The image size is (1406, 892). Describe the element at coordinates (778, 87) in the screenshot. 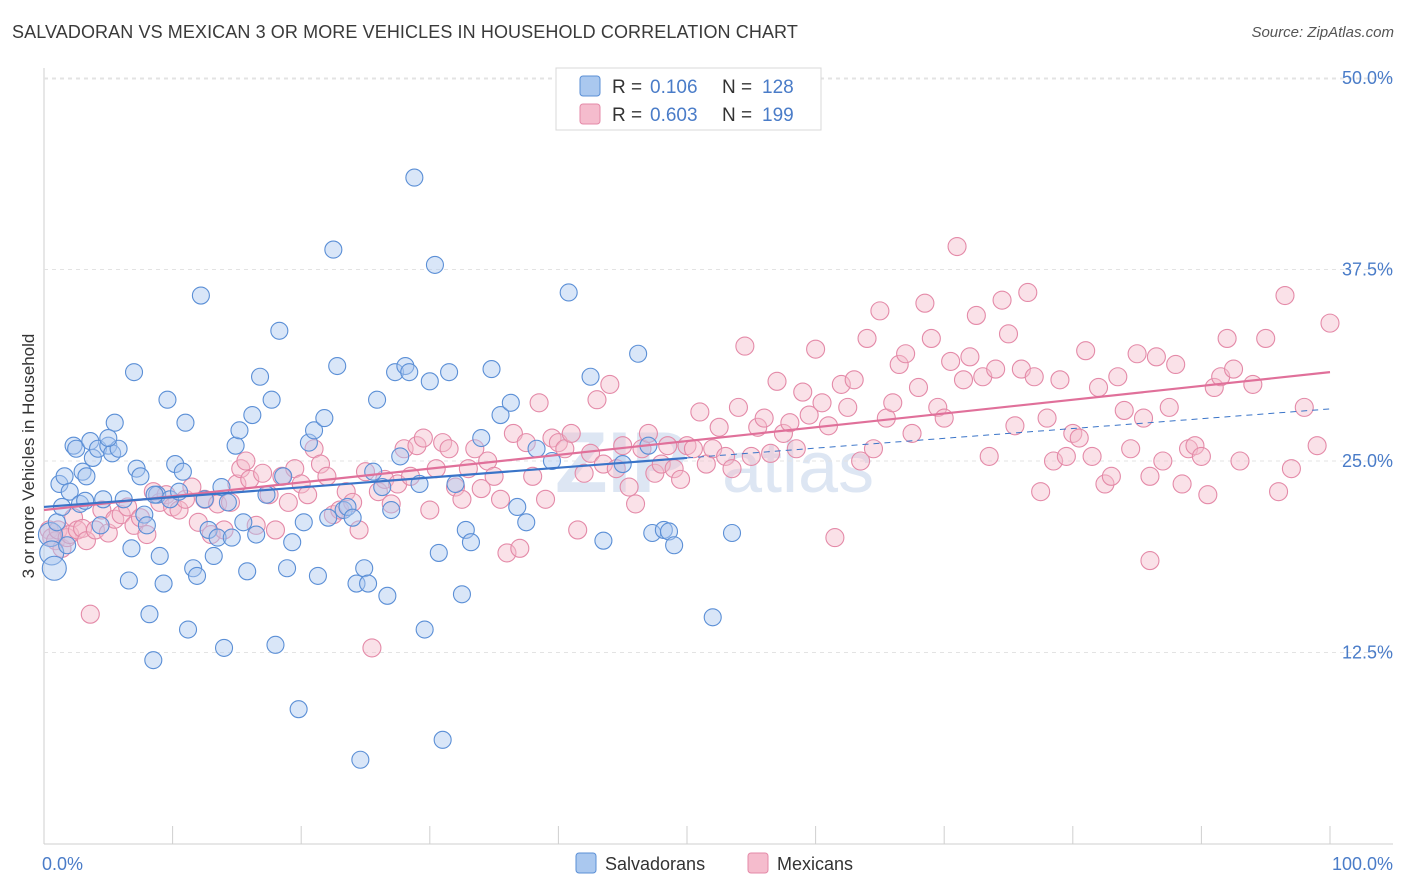

I see `legend-n-value-1: 128` at that location.